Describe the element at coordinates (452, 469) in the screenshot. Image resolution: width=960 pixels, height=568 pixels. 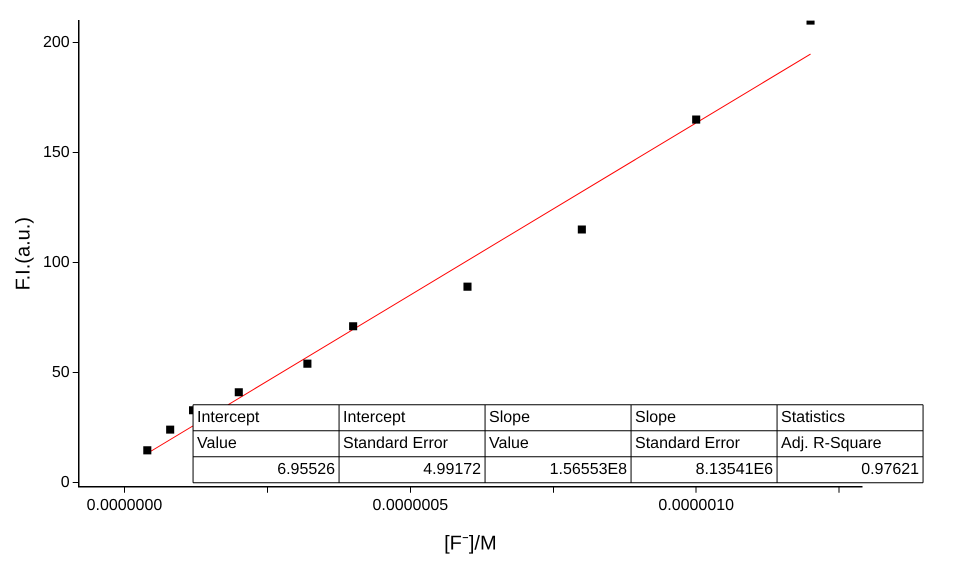
I see `annotation: 4.99172` at that location.